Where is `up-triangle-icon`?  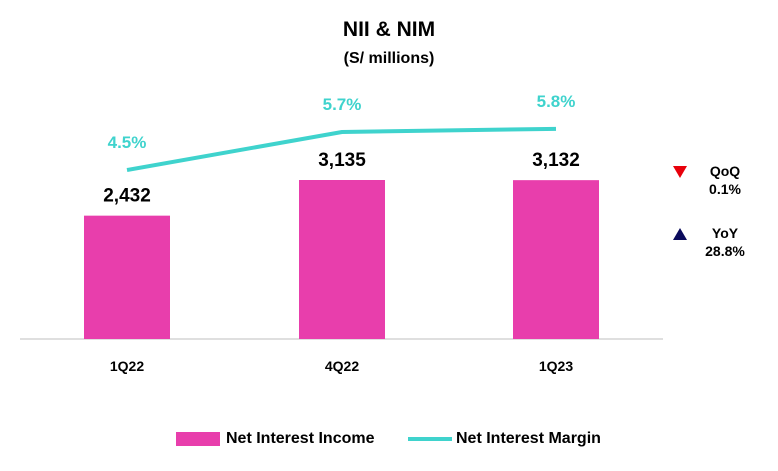 up-triangle-icon is located at coordinates (680, 234).